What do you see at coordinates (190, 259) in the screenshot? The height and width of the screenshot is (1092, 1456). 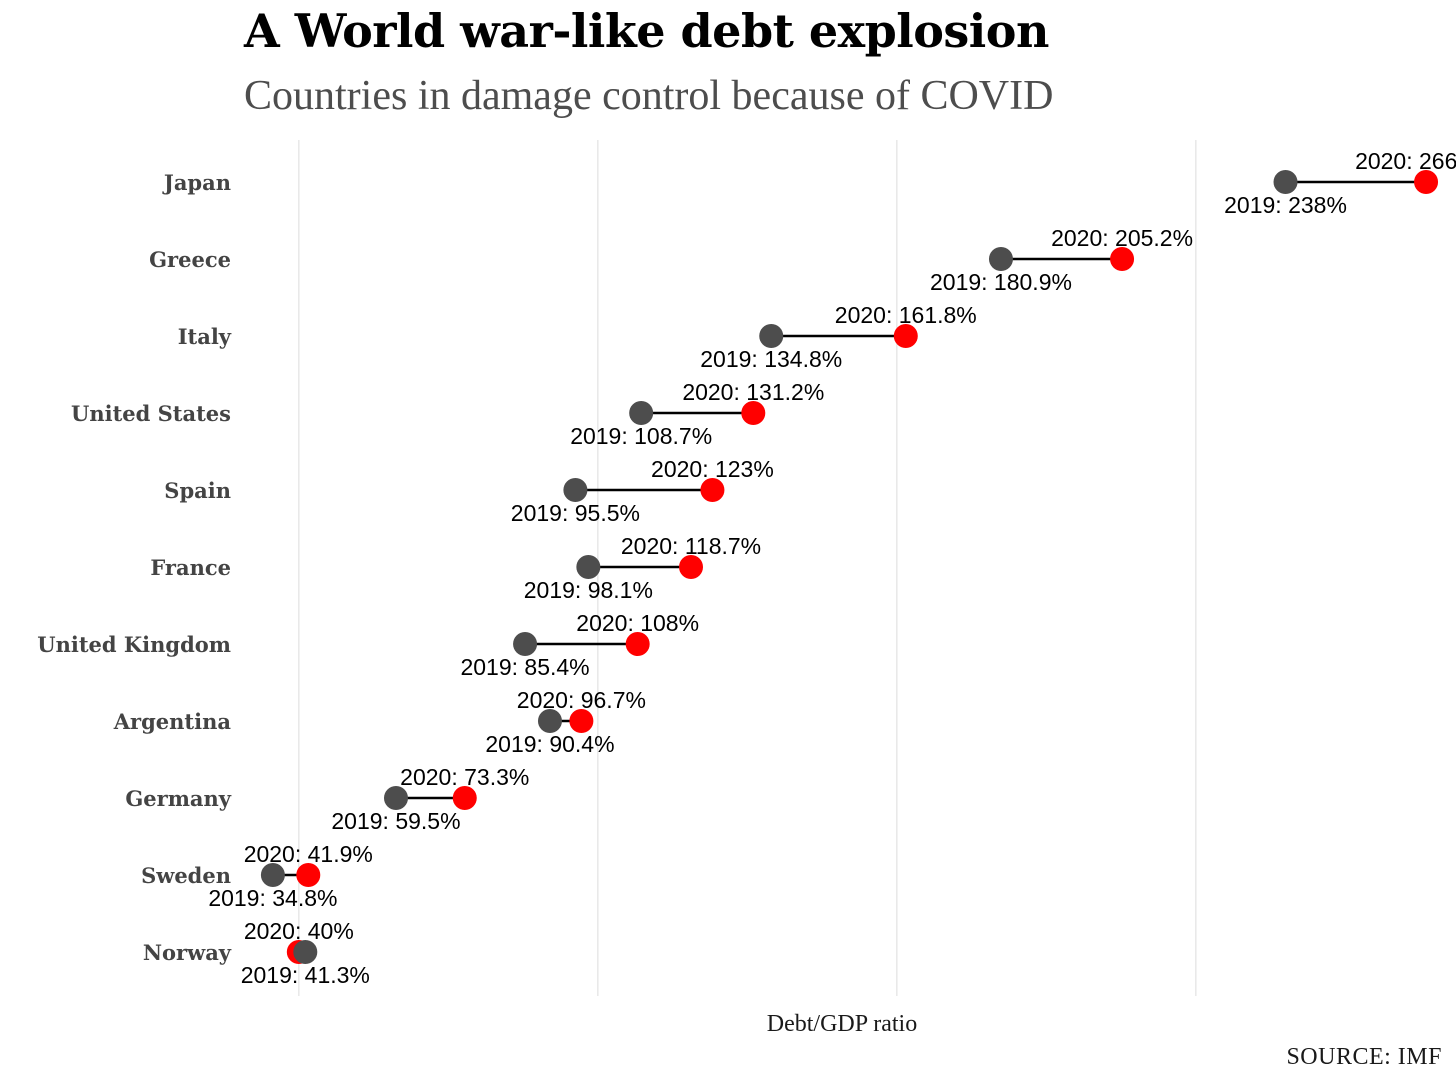 I see `category-label: Greece` at bounding box center [190, 259].